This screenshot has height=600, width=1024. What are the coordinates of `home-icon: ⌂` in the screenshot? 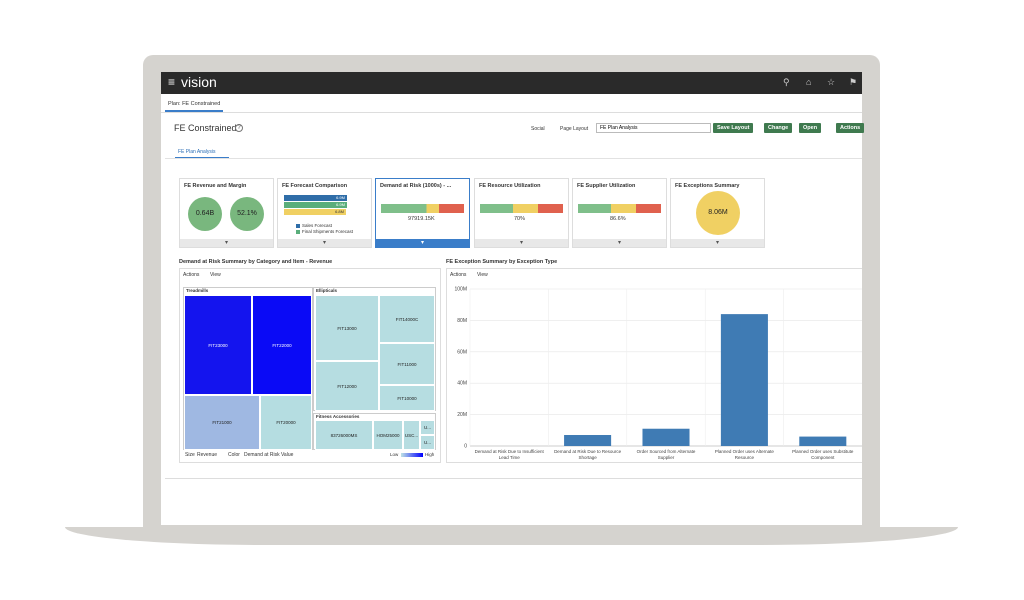 It's located at (809, 82).